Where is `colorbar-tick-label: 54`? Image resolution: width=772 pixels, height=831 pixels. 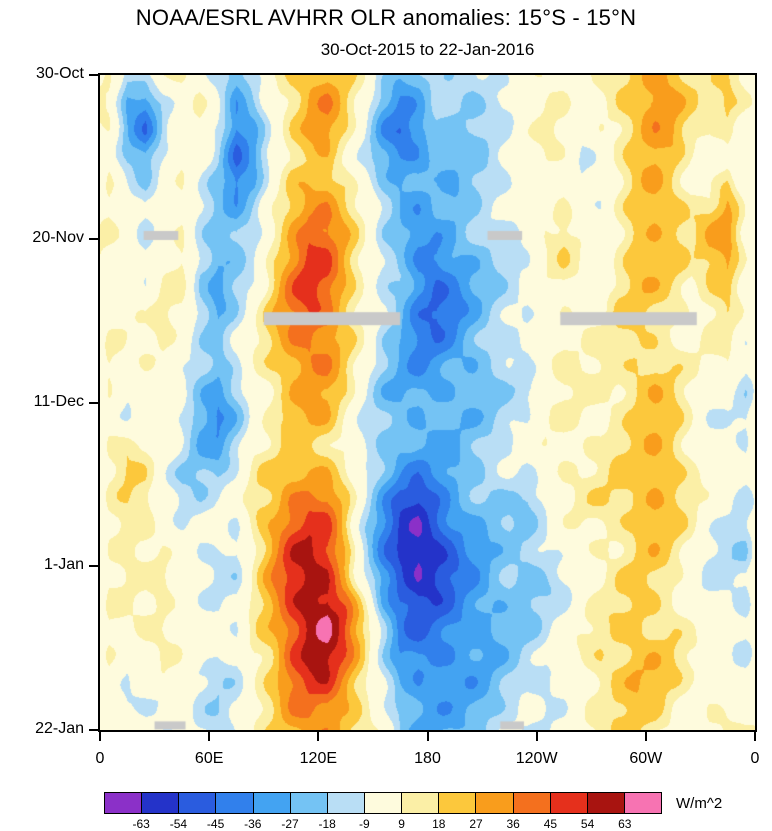
colorbar-tick-label: 54 is located at coordinates (587, 824).